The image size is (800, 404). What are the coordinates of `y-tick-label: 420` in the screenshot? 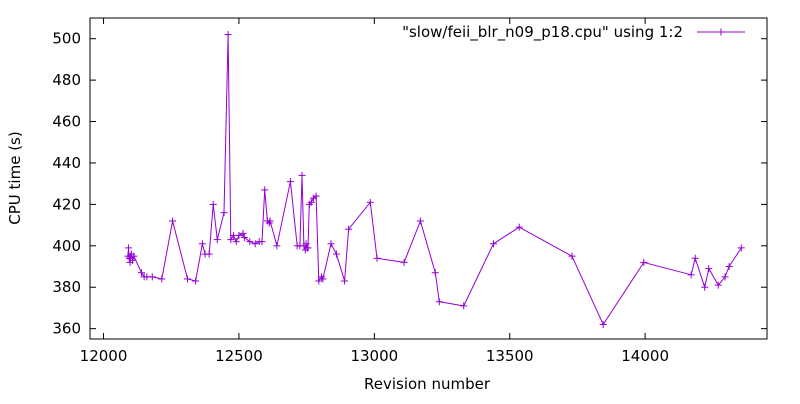 It's located at (66, 204).